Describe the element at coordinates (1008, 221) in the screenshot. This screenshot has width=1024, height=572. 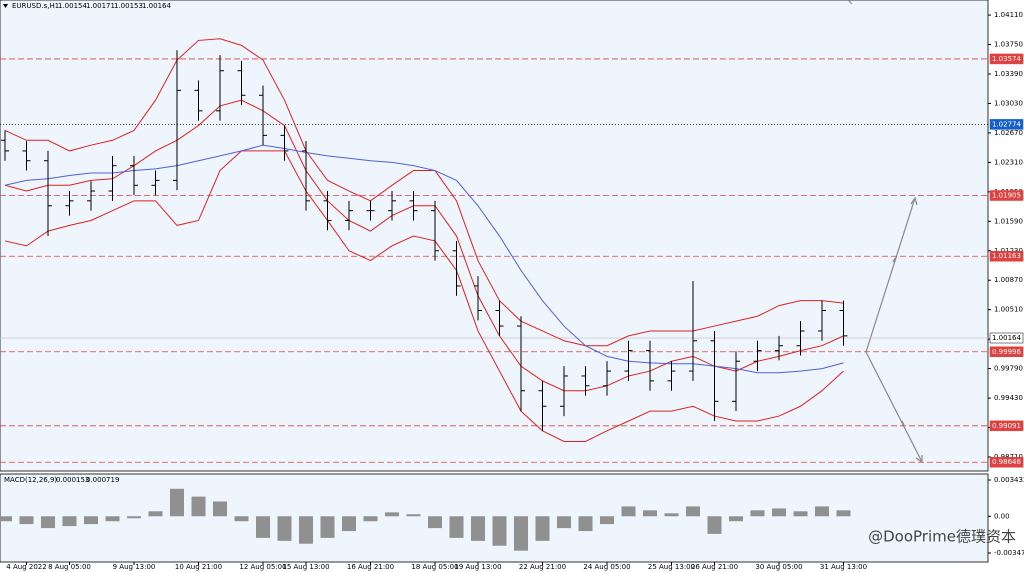
I see `y-tick-label: 1.01590` at that location.